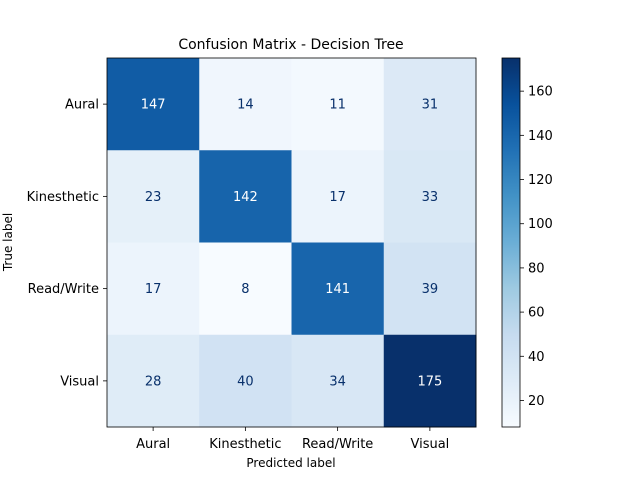 The width and height of the screenshot is (640, 480). I want to click on x-tick-label: Visual, so click(429, 444).